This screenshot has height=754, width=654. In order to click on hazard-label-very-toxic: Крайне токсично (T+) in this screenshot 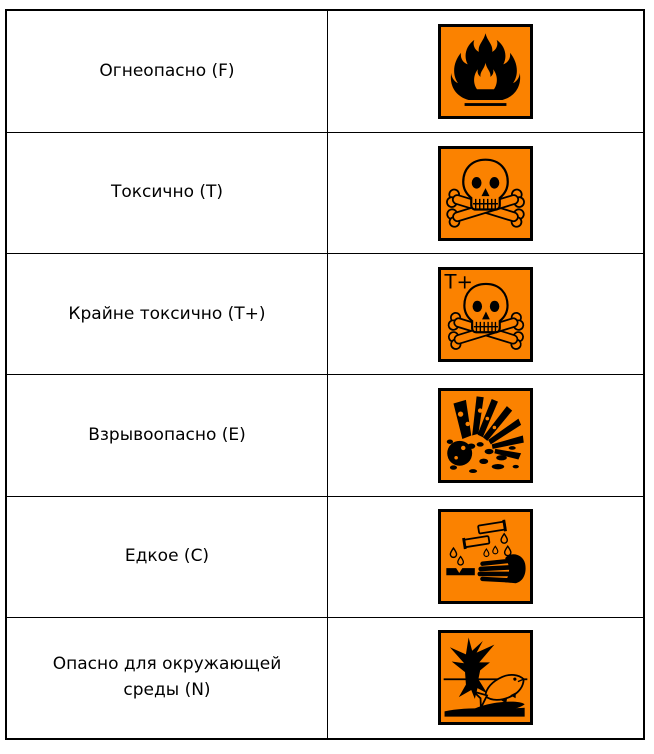, I will do `click(167, 313)`.